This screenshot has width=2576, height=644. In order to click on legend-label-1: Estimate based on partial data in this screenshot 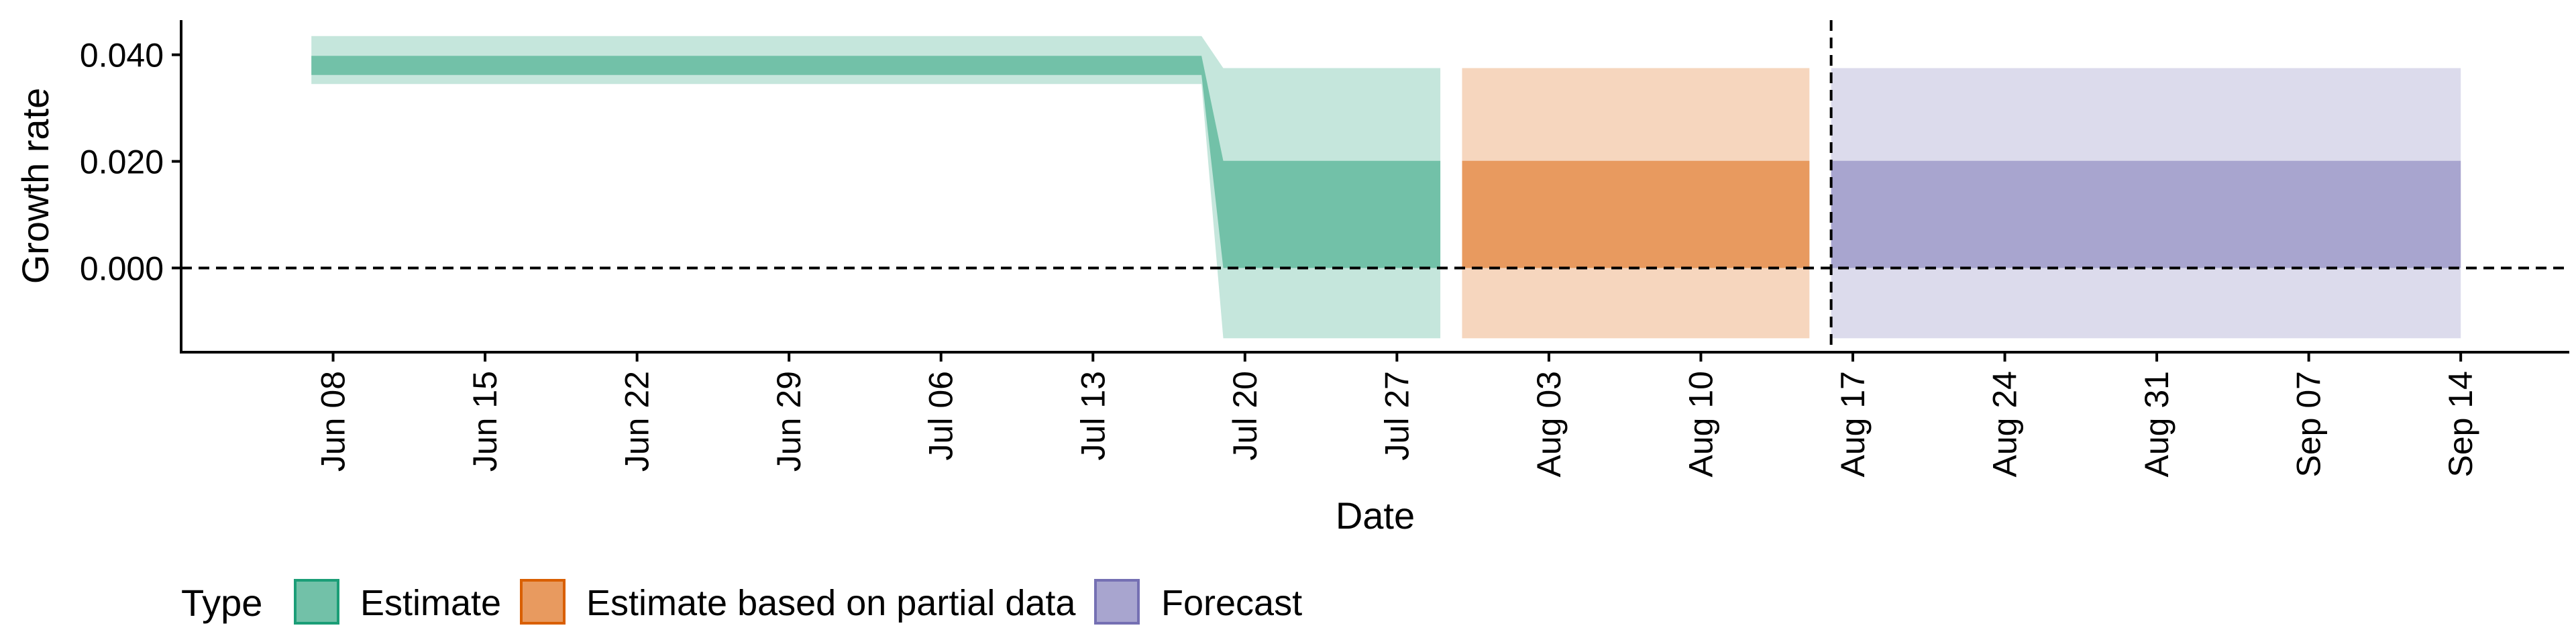, I will do `click(831, 603)`.